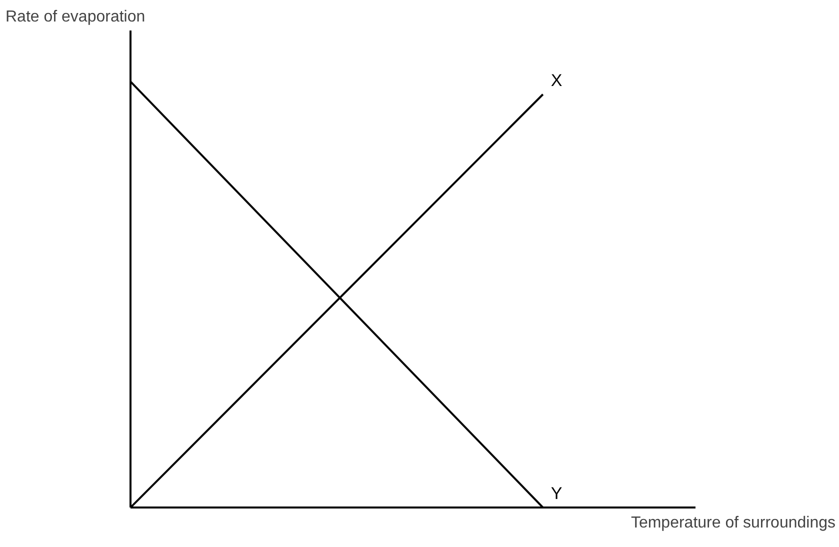  I want to click on x-axis-title: Temperature of surroundings, so click(733, 523).